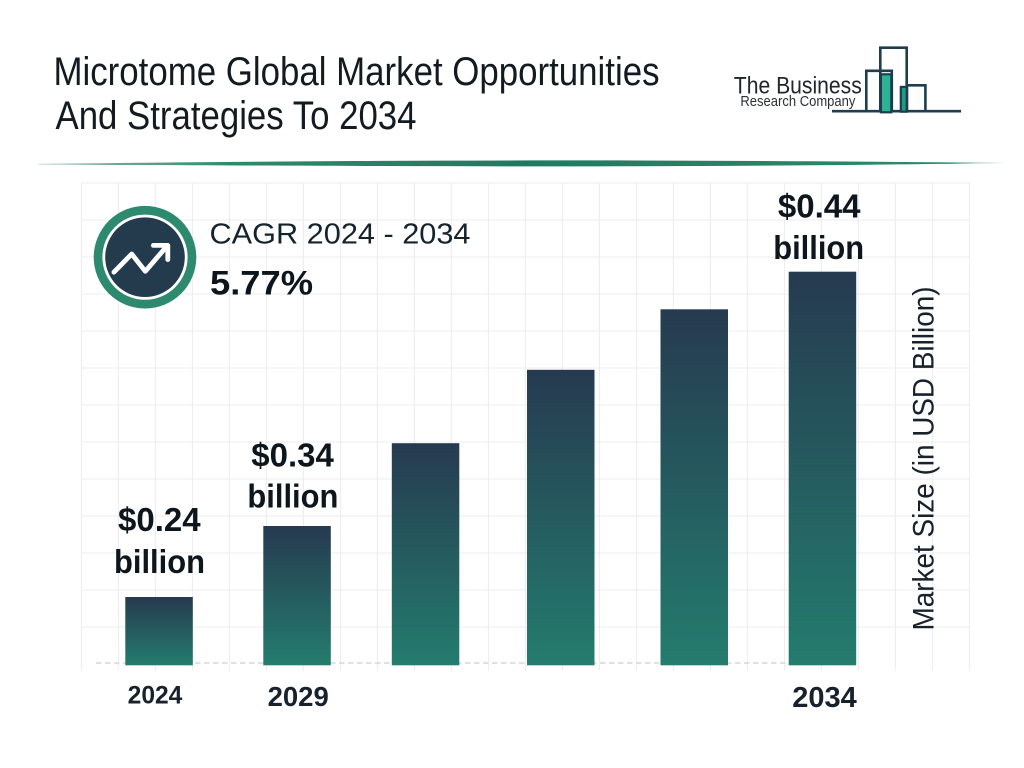 The height and width of the screenshot is (768, 1024). What do you see at coordinates (819, 205) in the screenshot?
I see `svg-text: $0.44` at bounding box center [819, 205].